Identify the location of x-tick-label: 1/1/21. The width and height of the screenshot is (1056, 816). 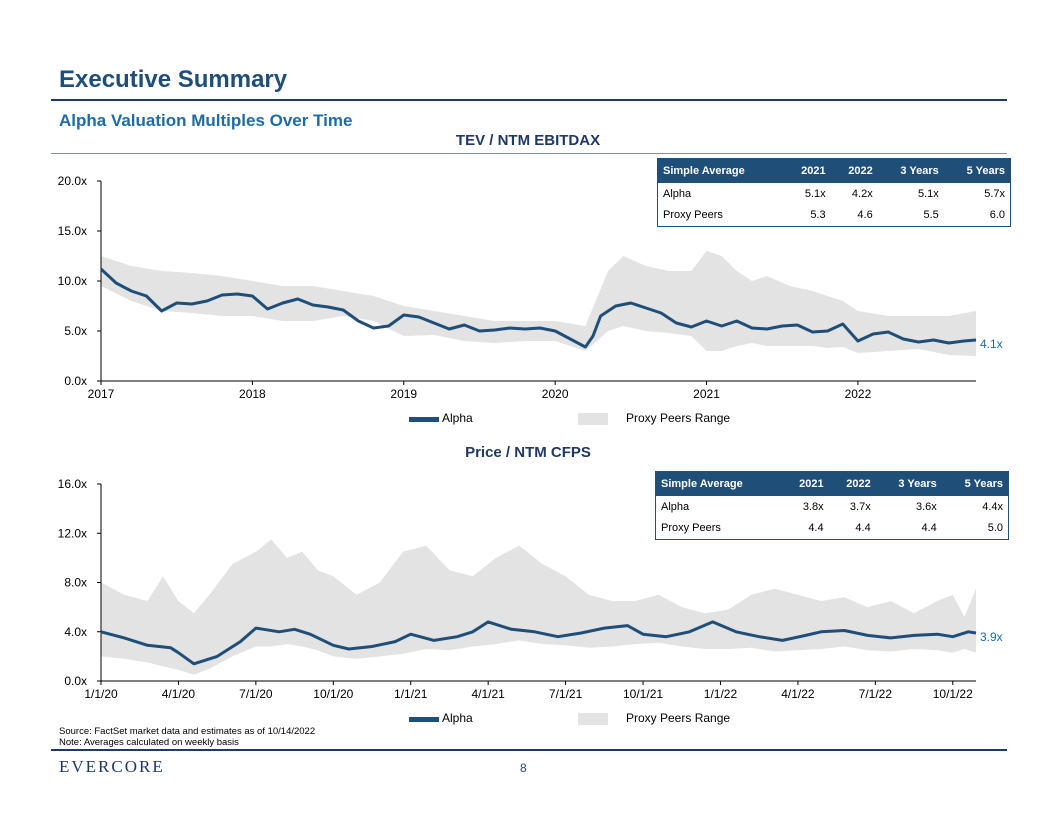
(411, 694).